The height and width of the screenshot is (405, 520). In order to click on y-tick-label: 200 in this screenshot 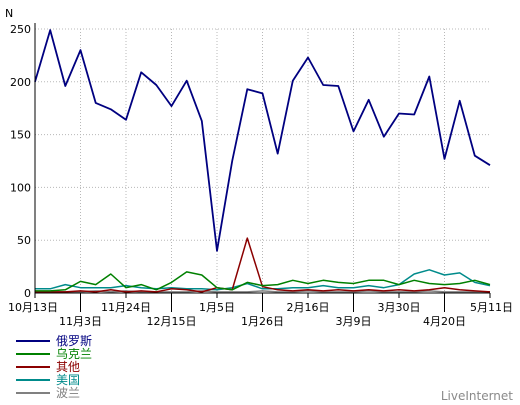, I will do `click(20, 82)`.